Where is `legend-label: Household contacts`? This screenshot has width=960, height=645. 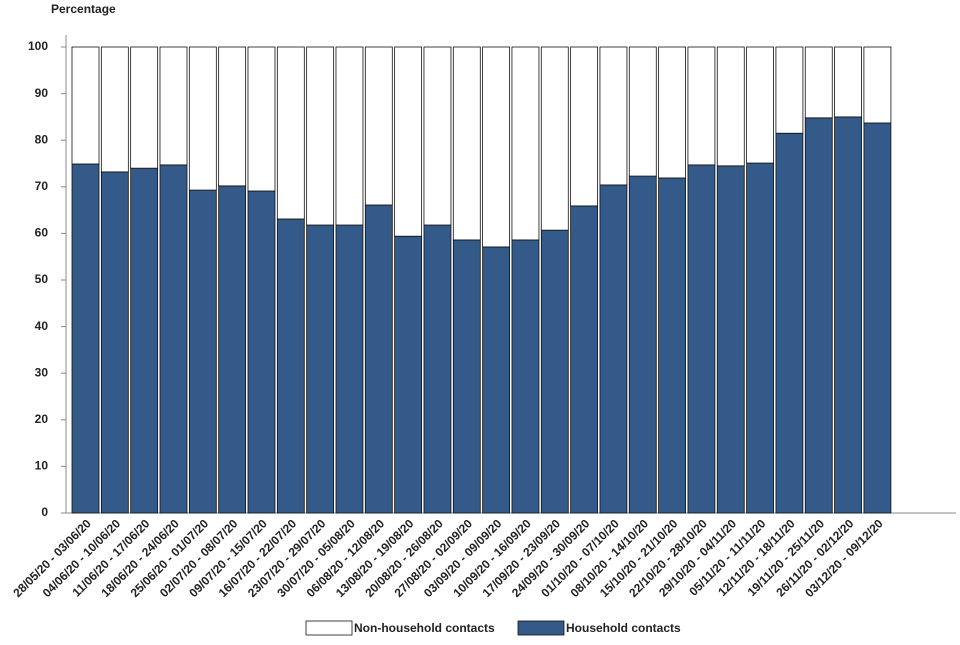
legend-label: Household contacts is located at coordinates (623, 628).